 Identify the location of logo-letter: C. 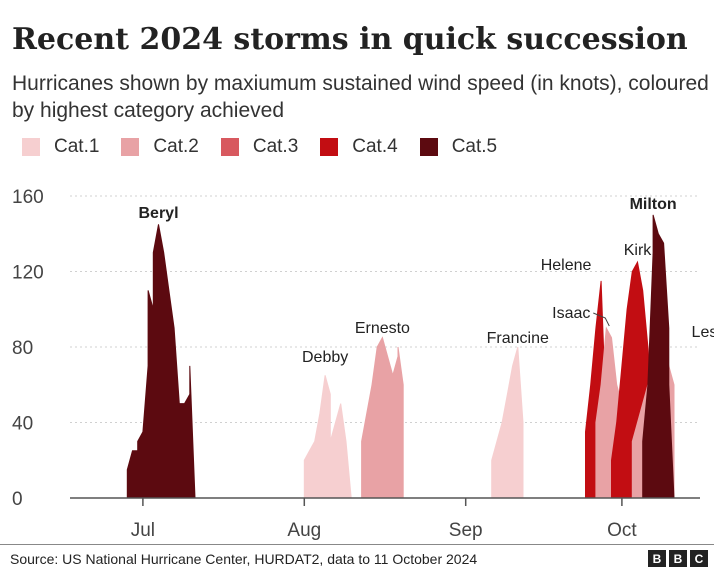
(699, 558).